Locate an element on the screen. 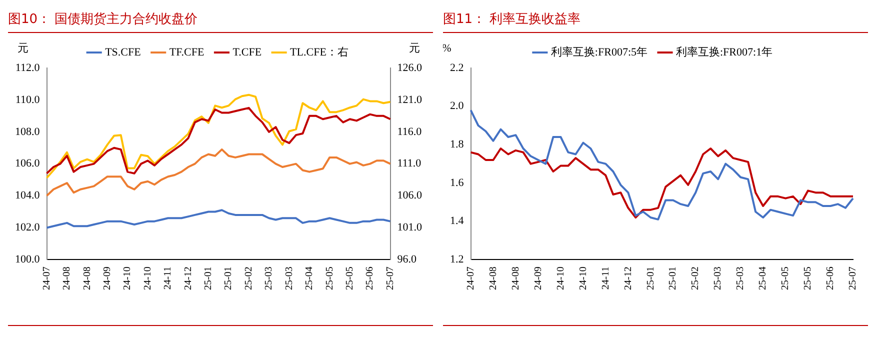 Image resolution: width=877 pixels, height=337 pixels. legend-label: T.CFE is located at coordinates (247, 52).